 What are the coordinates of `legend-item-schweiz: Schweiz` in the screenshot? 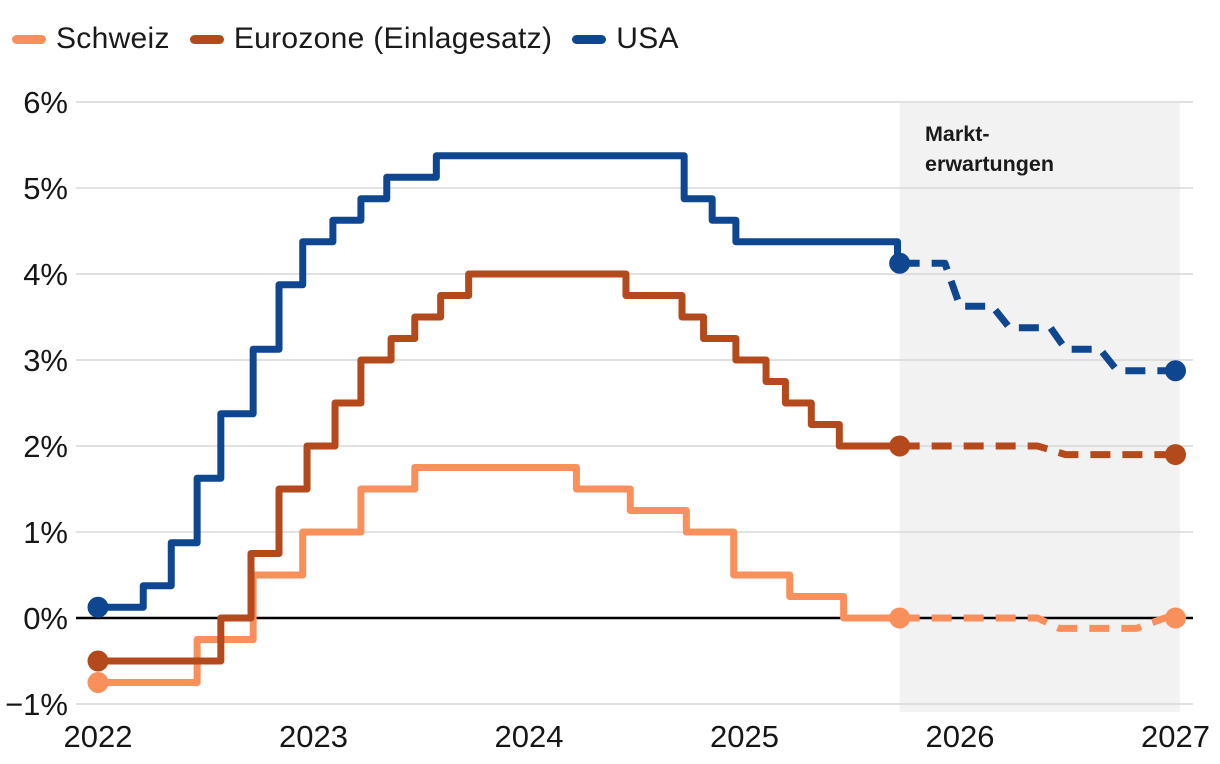 It's located at (91, 39).